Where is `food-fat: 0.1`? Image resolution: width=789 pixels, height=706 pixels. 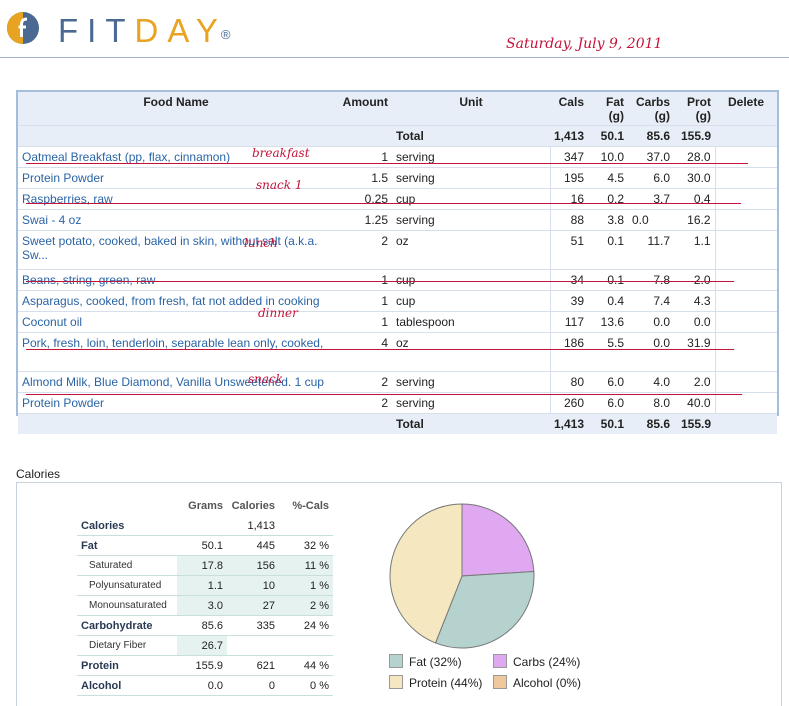 food-fat: 0.1 is located at coordinates (608, 249).